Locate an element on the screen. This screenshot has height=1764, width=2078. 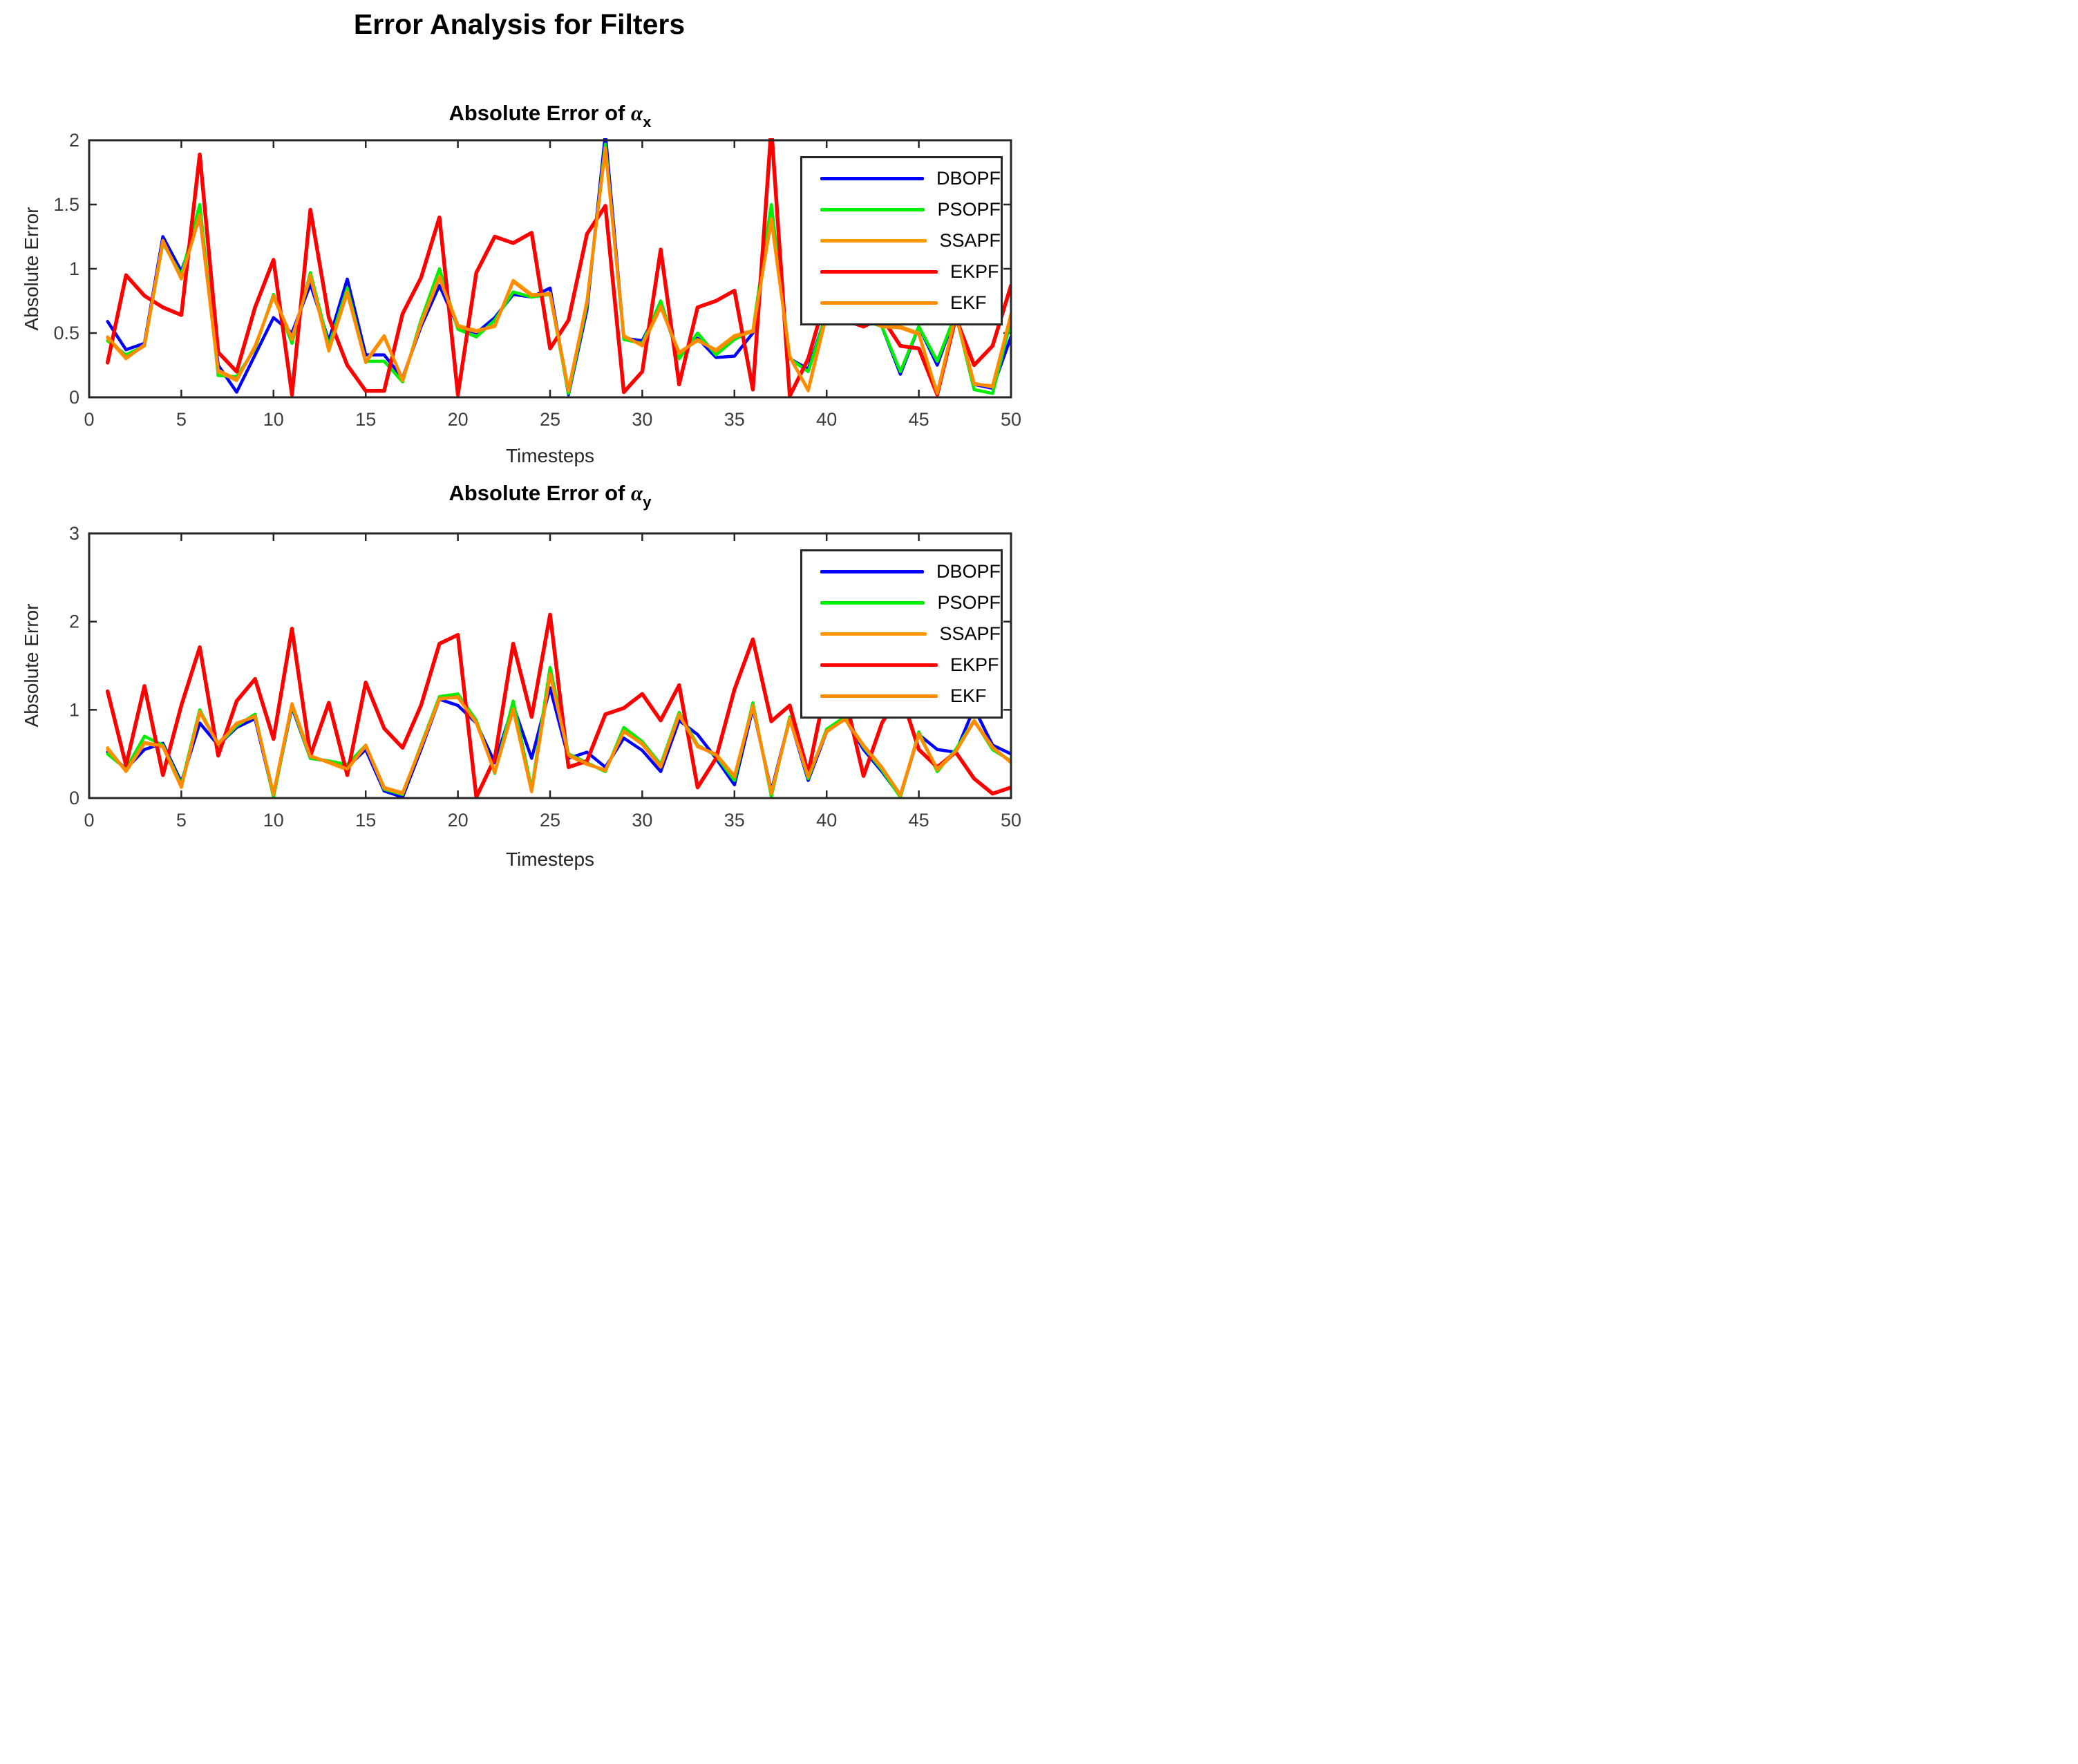
legend-box-bottom: DBOPF PSOPF SSAPF EKPF EKF is located at coordinates (902, 634).